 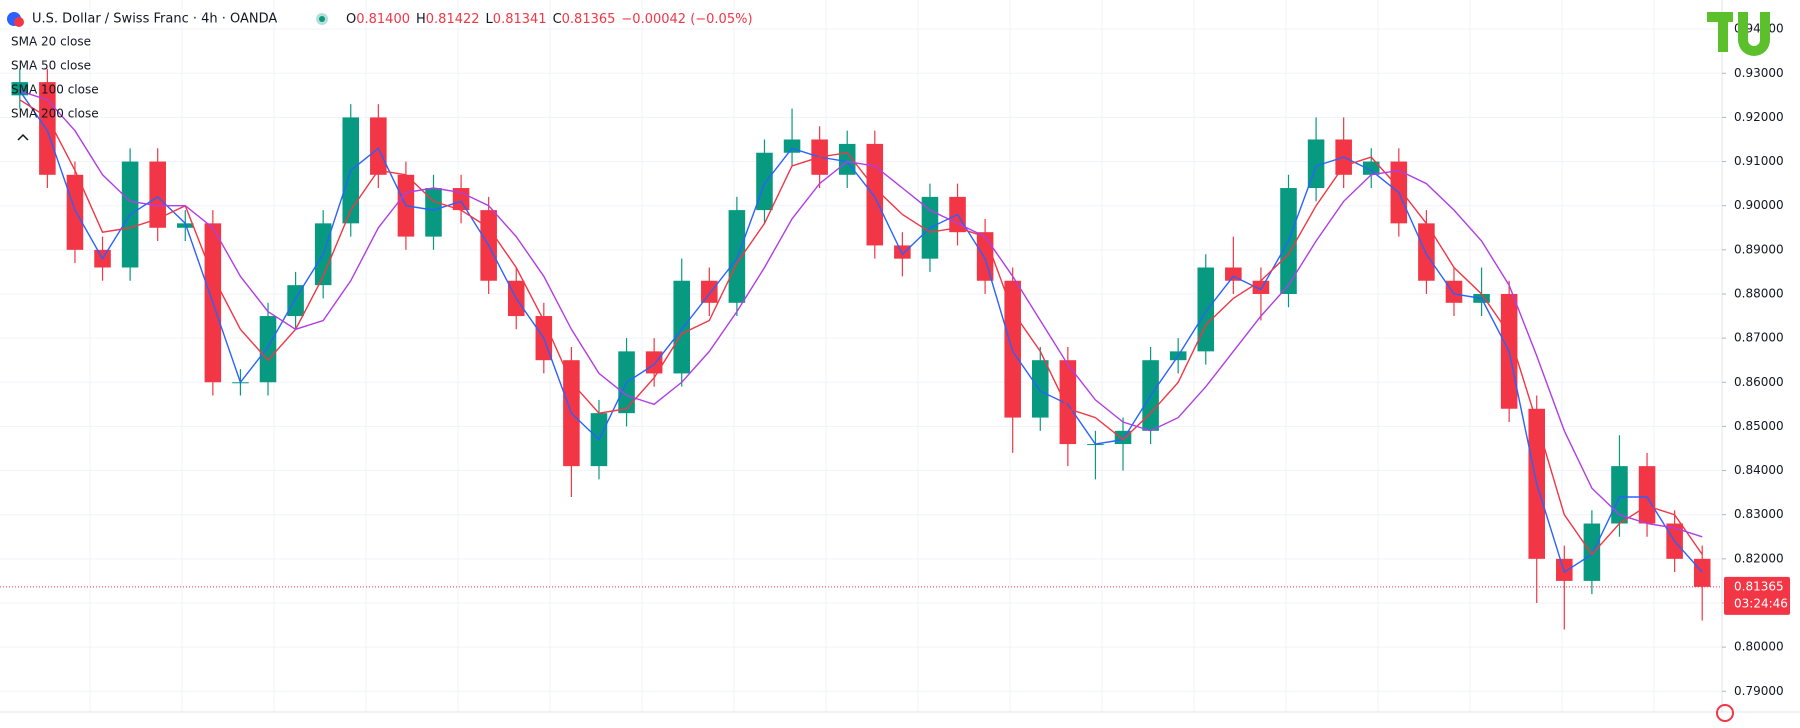 What do you see at coordinates (557, 19) in the screenshot?
I see `ohlc-label: C` at bounding box center [557, 19].